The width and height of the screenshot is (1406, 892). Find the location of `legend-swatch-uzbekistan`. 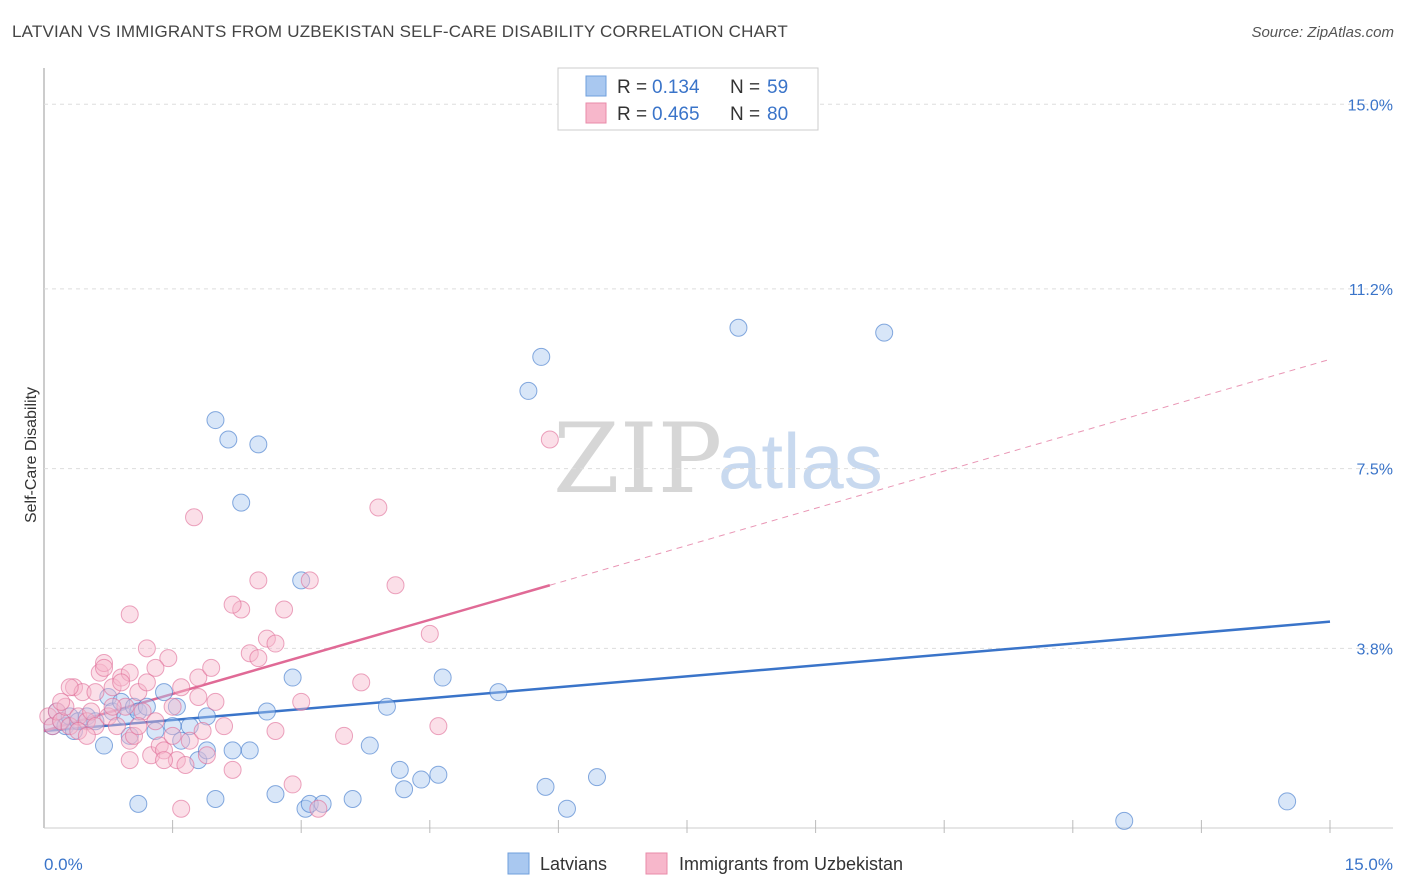

legend-swatch-uzbekistan is located at coordinates (596, 113).